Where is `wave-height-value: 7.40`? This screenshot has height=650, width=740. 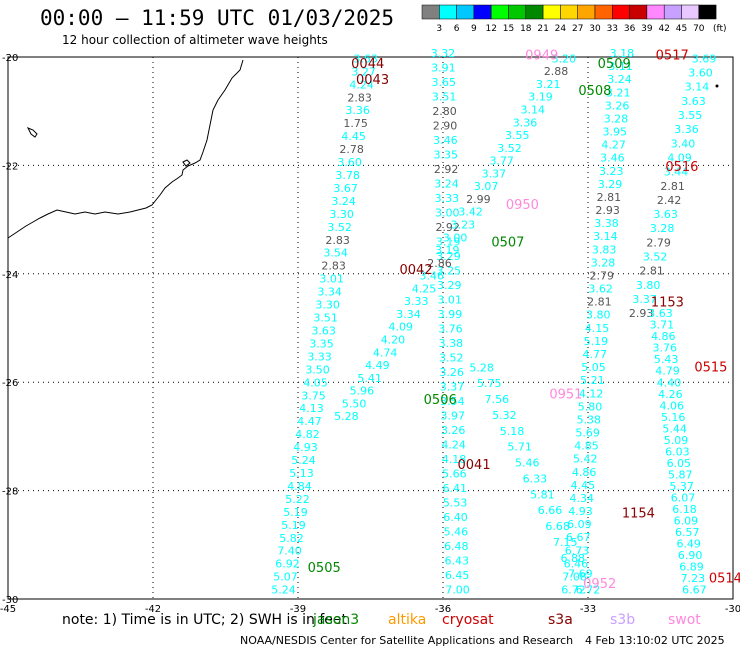
wave-height-value: 7.40 is located at coordinates (289, 551).